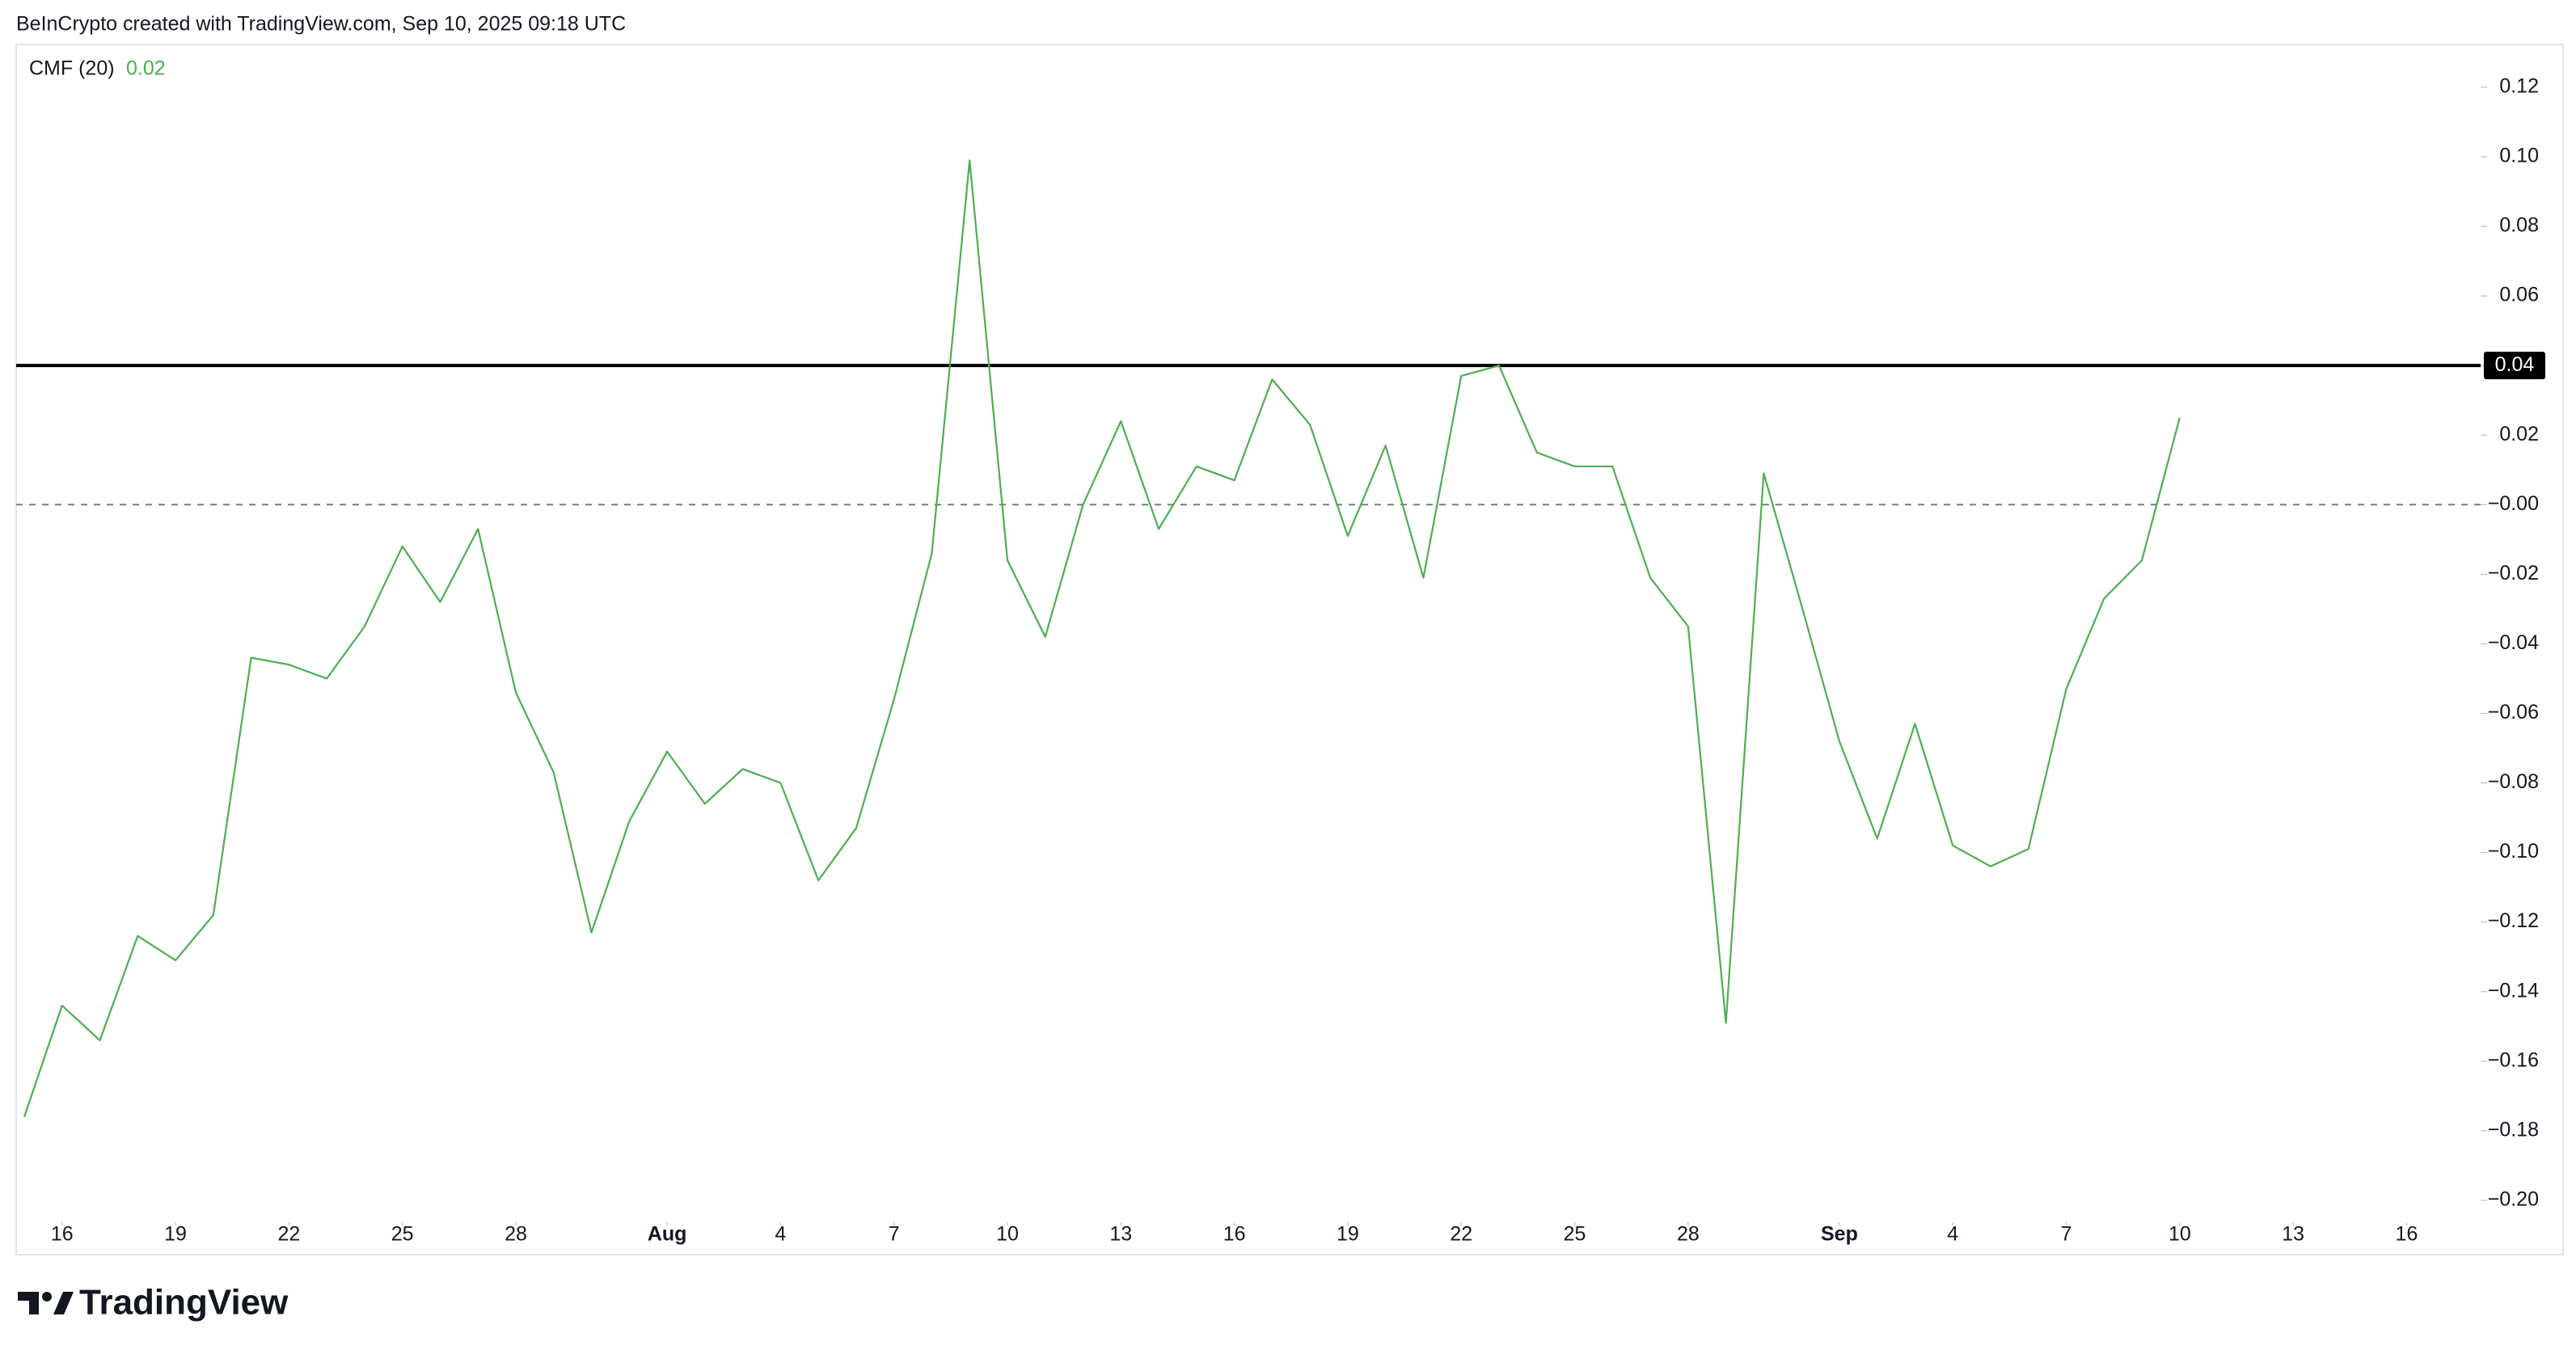  Describe the element at coordinates (2513, 712) in the screenshot. I see `y-tick-label: −0.06` at that location.